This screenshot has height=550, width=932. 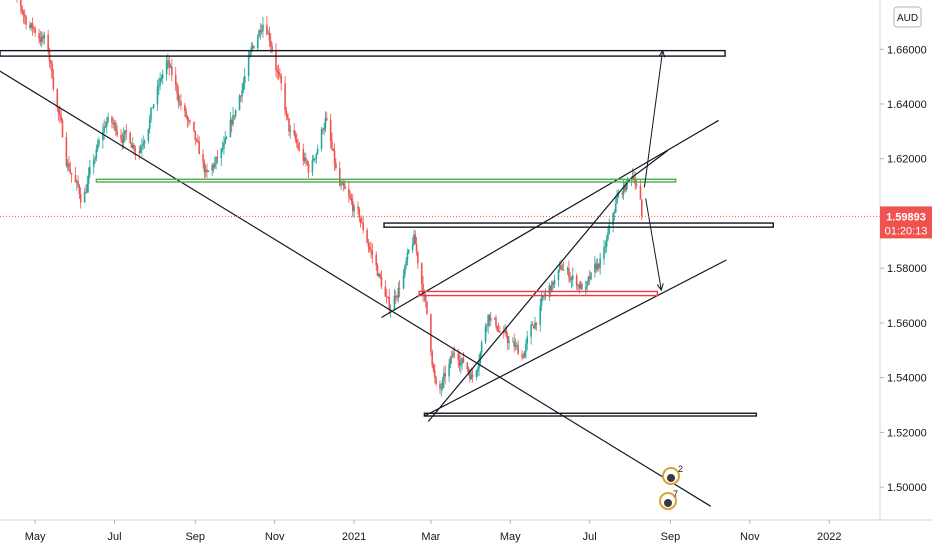 I want to click on y-tick-label: 1.56000, so click(x=907, y=324).